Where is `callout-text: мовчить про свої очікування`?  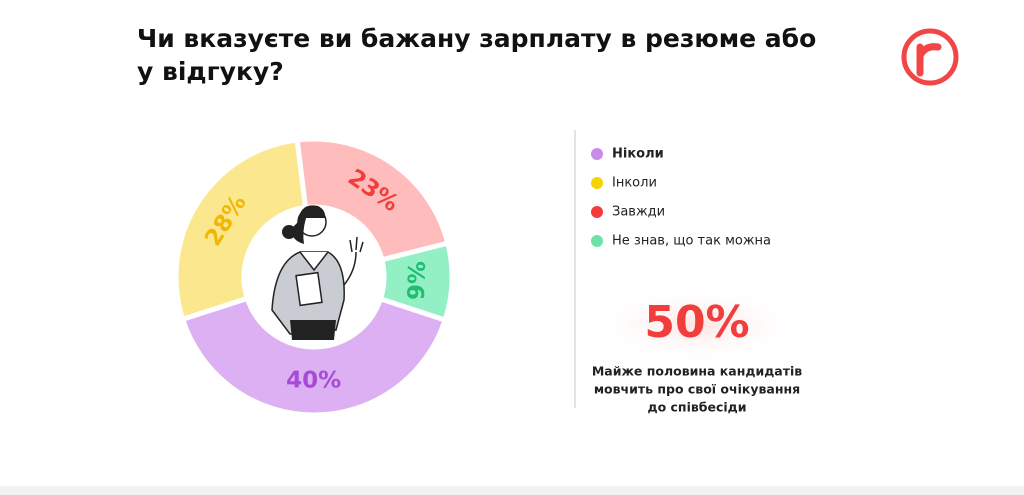
callout-text: мовчить про свої очікування is located at coordinates (697, 389).